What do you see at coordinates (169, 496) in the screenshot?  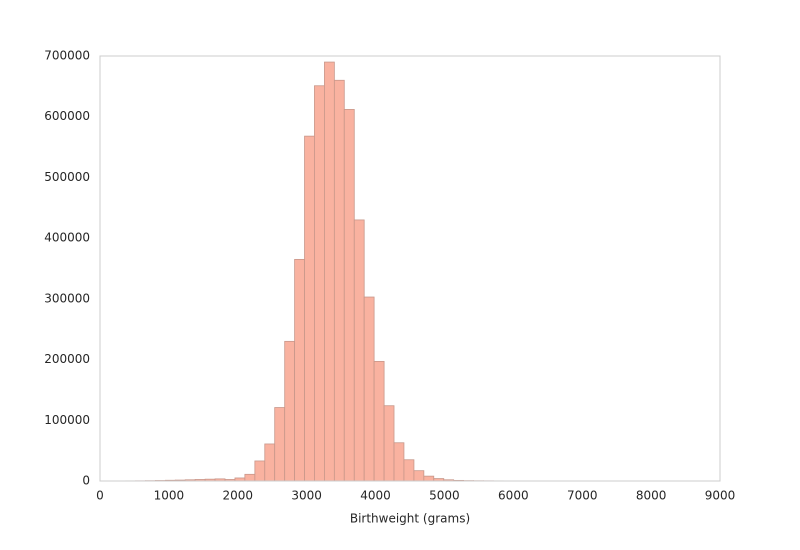 I see `x-tick-label: 1000` at bounding box center [169, 496].